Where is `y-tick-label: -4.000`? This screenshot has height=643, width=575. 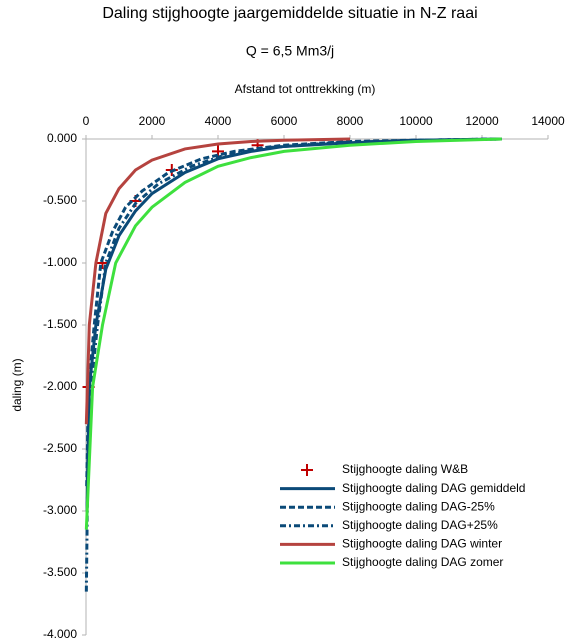 y-tick-label: -4.000 is located at coordinates (60, 634).